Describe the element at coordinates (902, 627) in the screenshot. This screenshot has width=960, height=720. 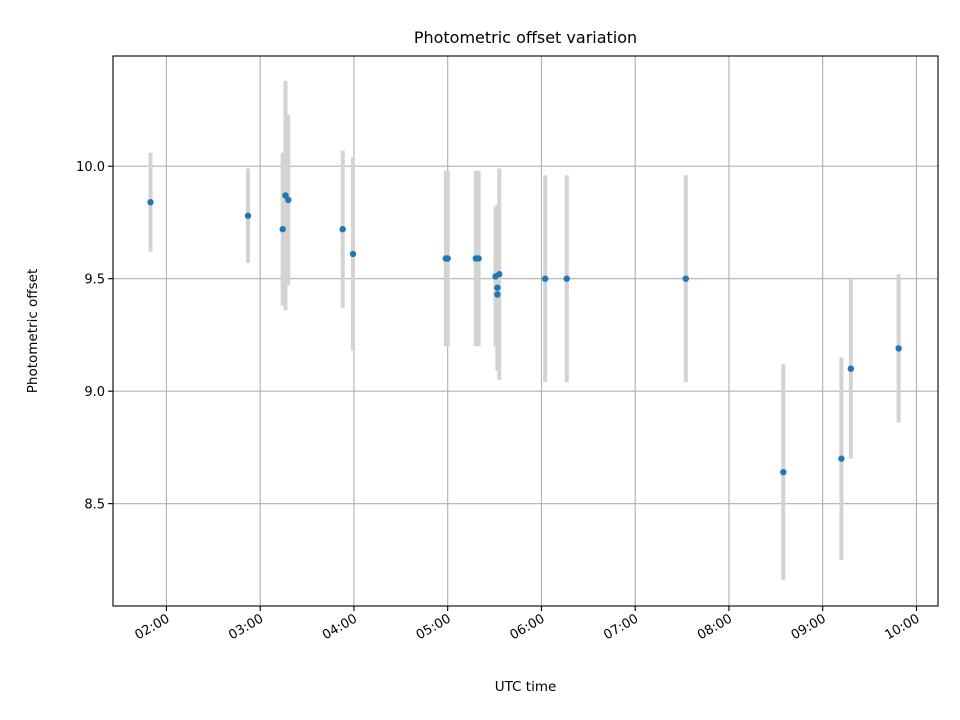
I see `x-tick-label: 10:00` at that location.